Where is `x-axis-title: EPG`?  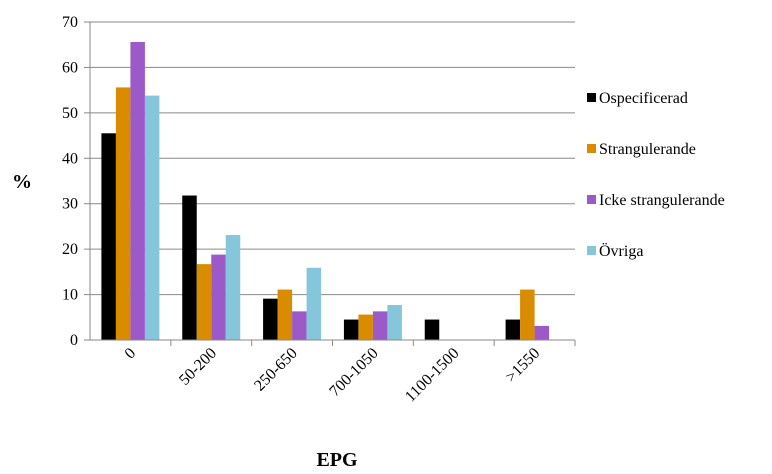 x-axis-title: EPG is located at coordinates (337, 460).